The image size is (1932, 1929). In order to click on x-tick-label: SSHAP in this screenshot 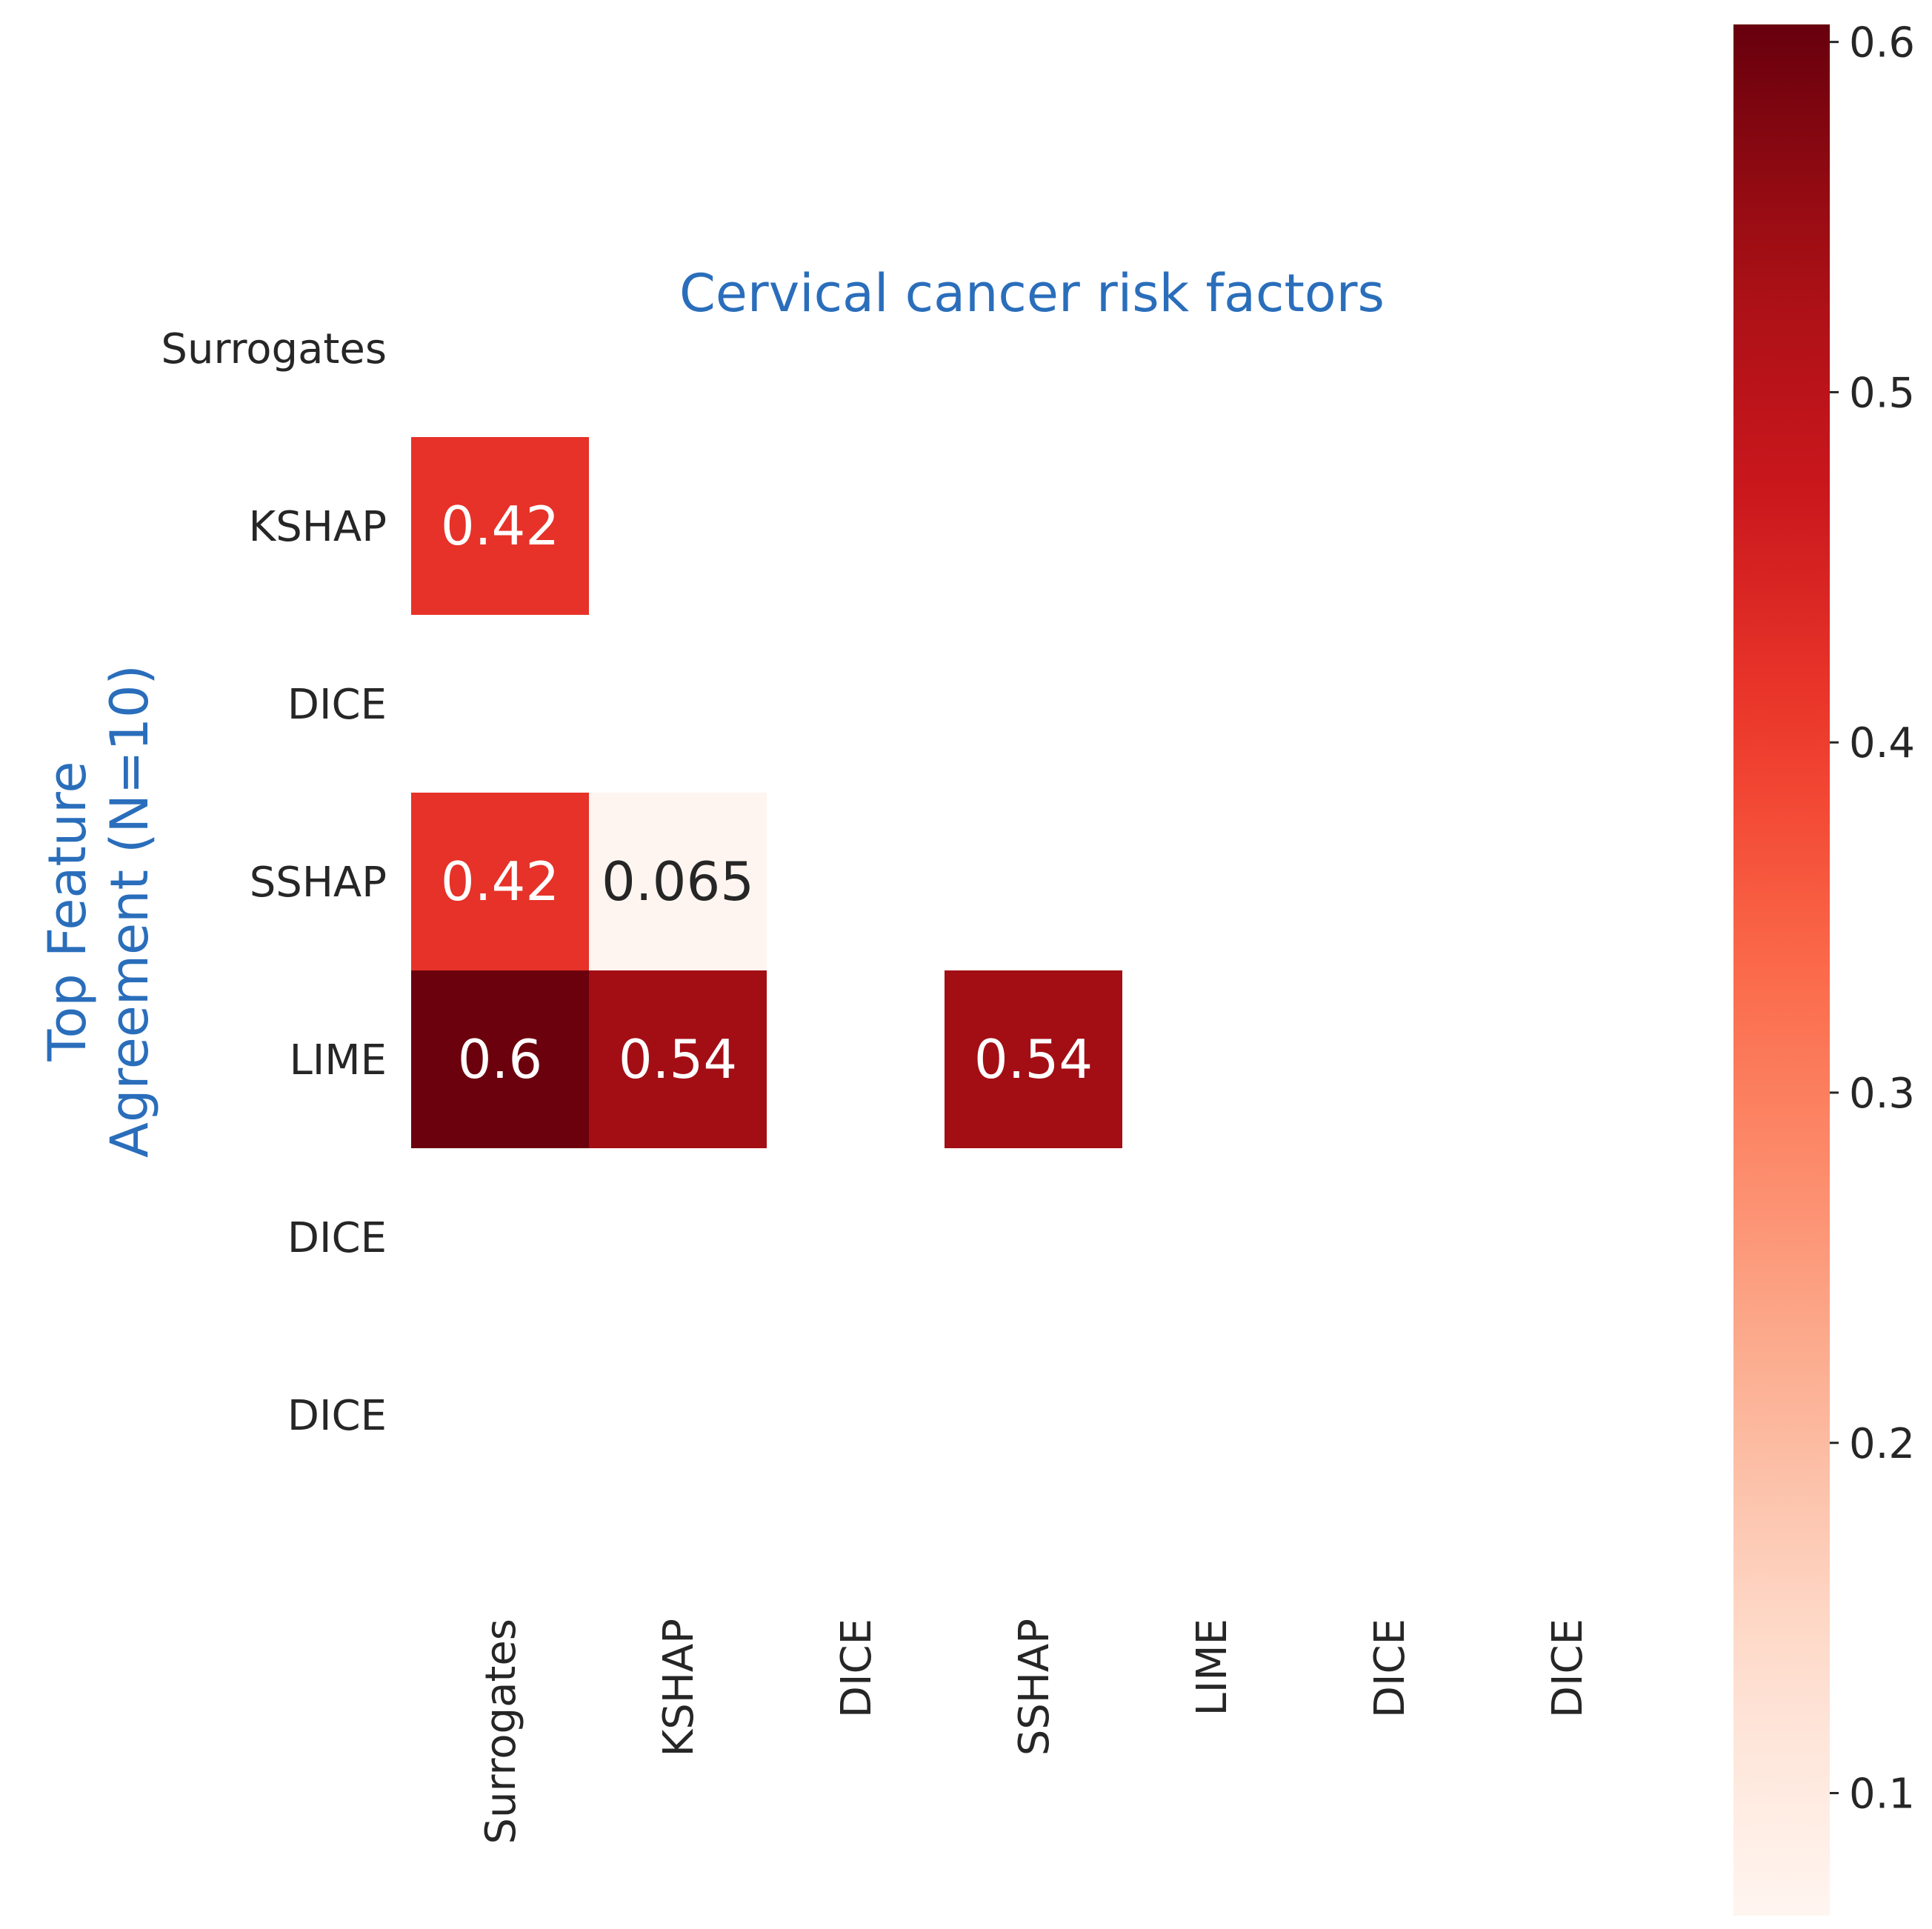, I will do `click(1034, 1688)`.